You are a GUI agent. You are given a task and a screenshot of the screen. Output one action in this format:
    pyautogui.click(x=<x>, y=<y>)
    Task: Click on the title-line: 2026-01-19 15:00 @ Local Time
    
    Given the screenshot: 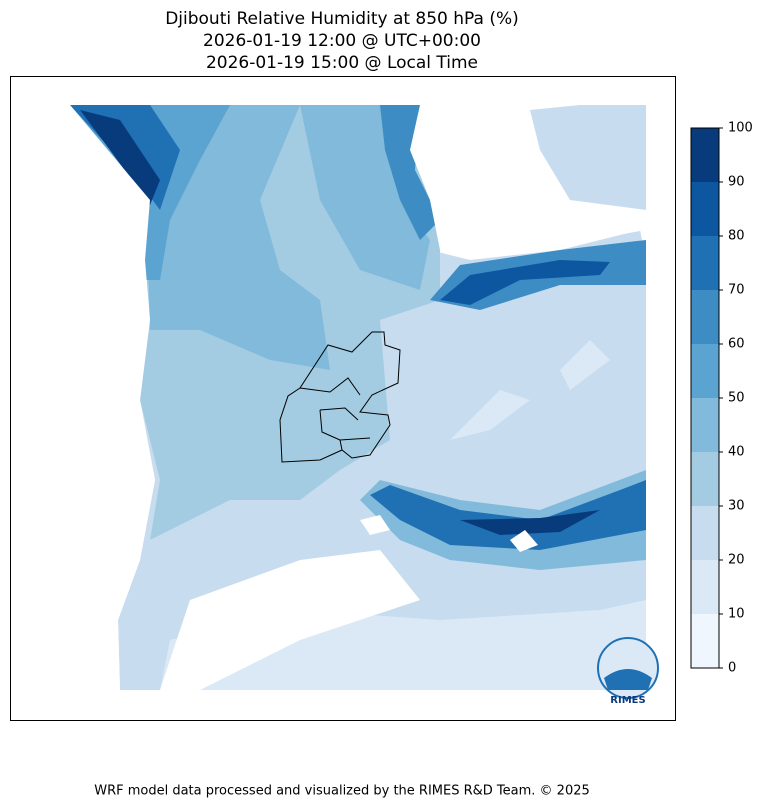 What is the action you would take?
    pyautogui.click(x=342, y=63)
    